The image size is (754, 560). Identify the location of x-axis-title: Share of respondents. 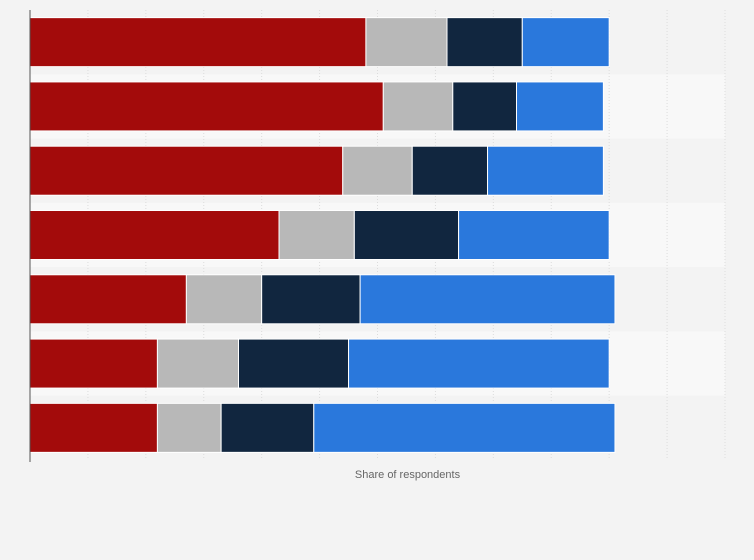
(408, 475).